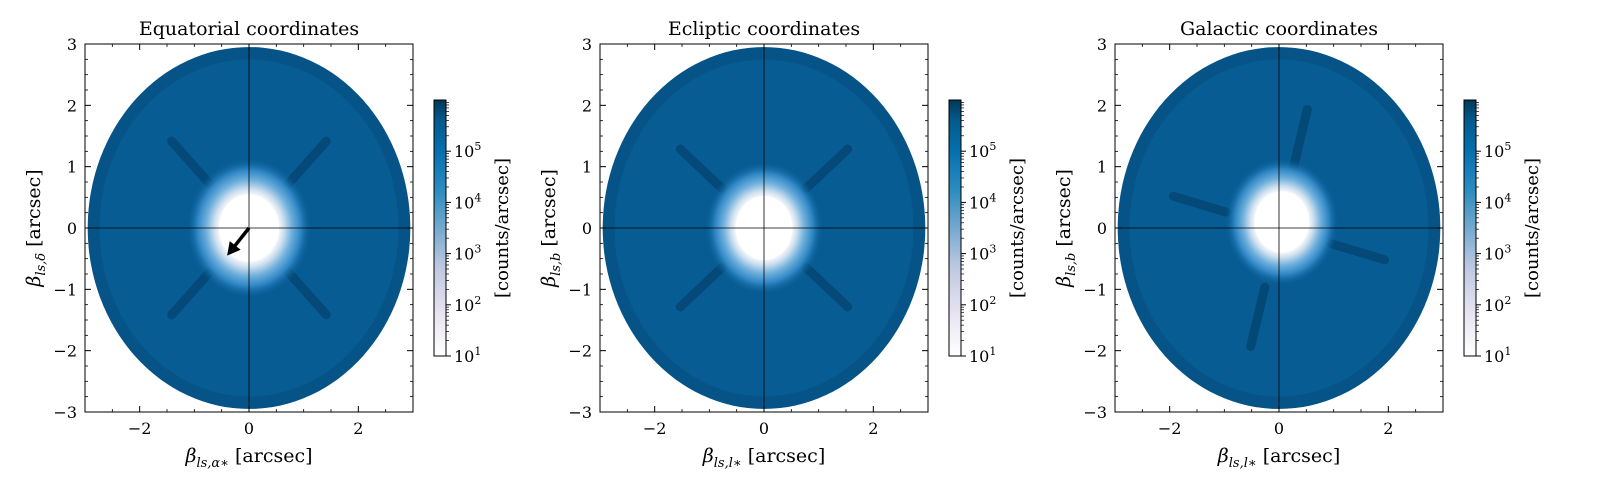 The width and height of the screenshot is (1600, 504). I want to click on x-axis-label: βls,α∗ [arcsec], so click(248, 458).